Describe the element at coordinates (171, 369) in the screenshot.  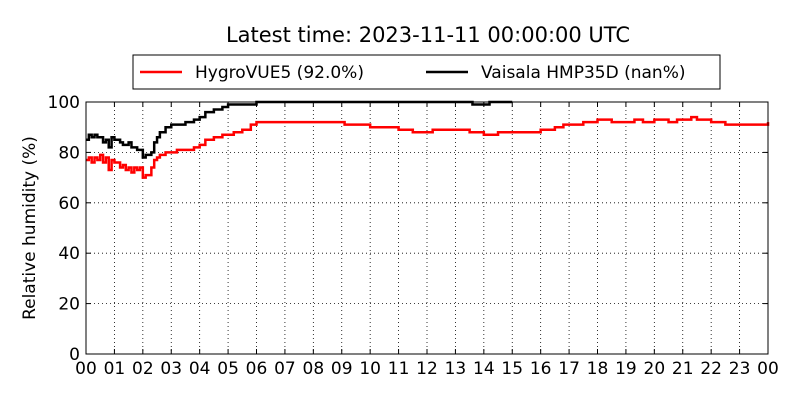
I see `x-tick-label: 03` at that location.